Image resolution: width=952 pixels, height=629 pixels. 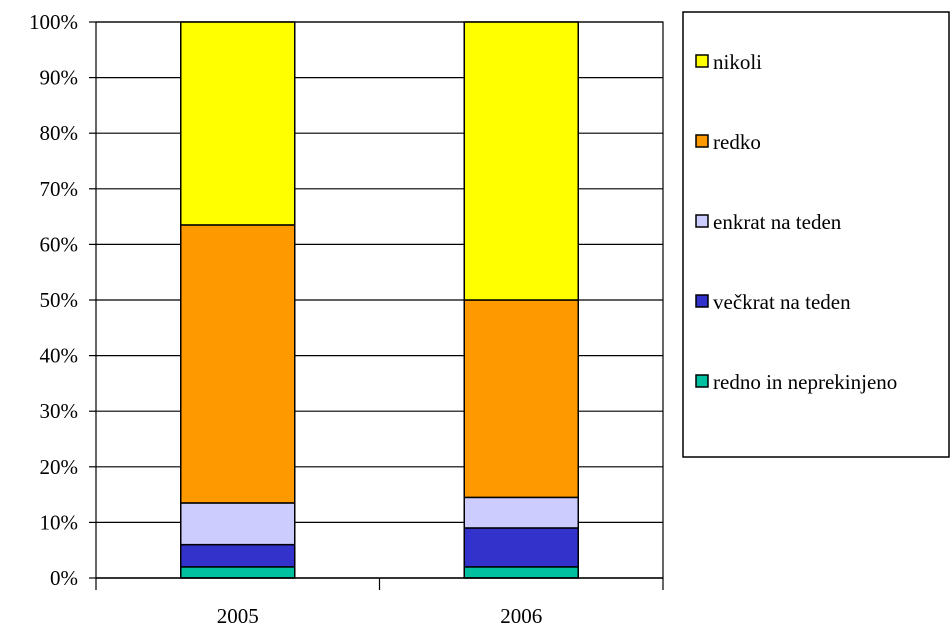 What do you see at coordinates (59, 133) in the screenshot?
I see `y-tick-label: 80%` at bounding box center [59, 133].